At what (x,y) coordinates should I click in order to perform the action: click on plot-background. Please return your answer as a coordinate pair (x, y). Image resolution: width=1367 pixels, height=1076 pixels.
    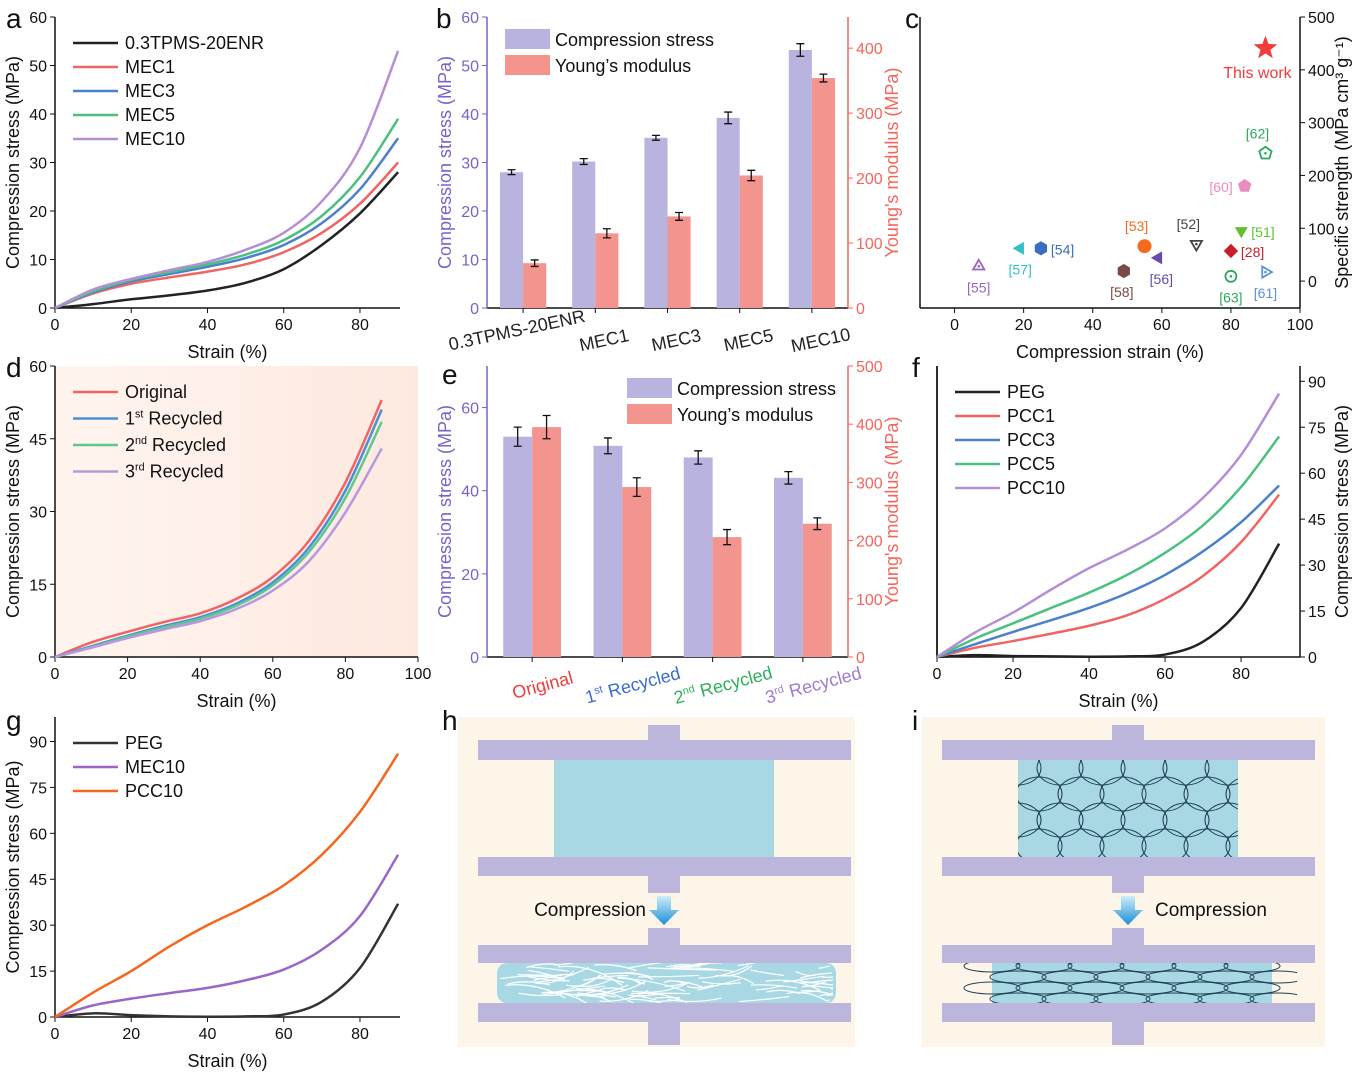
    Looking at the image, I should click on (236, 511).